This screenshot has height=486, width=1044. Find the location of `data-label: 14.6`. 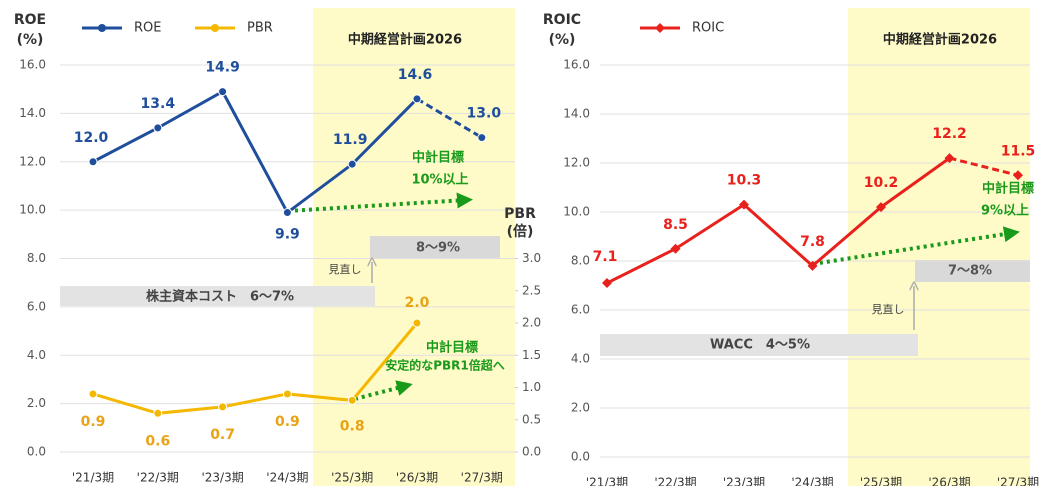

data-label: 14.6 is located at coordinates (415, 75).